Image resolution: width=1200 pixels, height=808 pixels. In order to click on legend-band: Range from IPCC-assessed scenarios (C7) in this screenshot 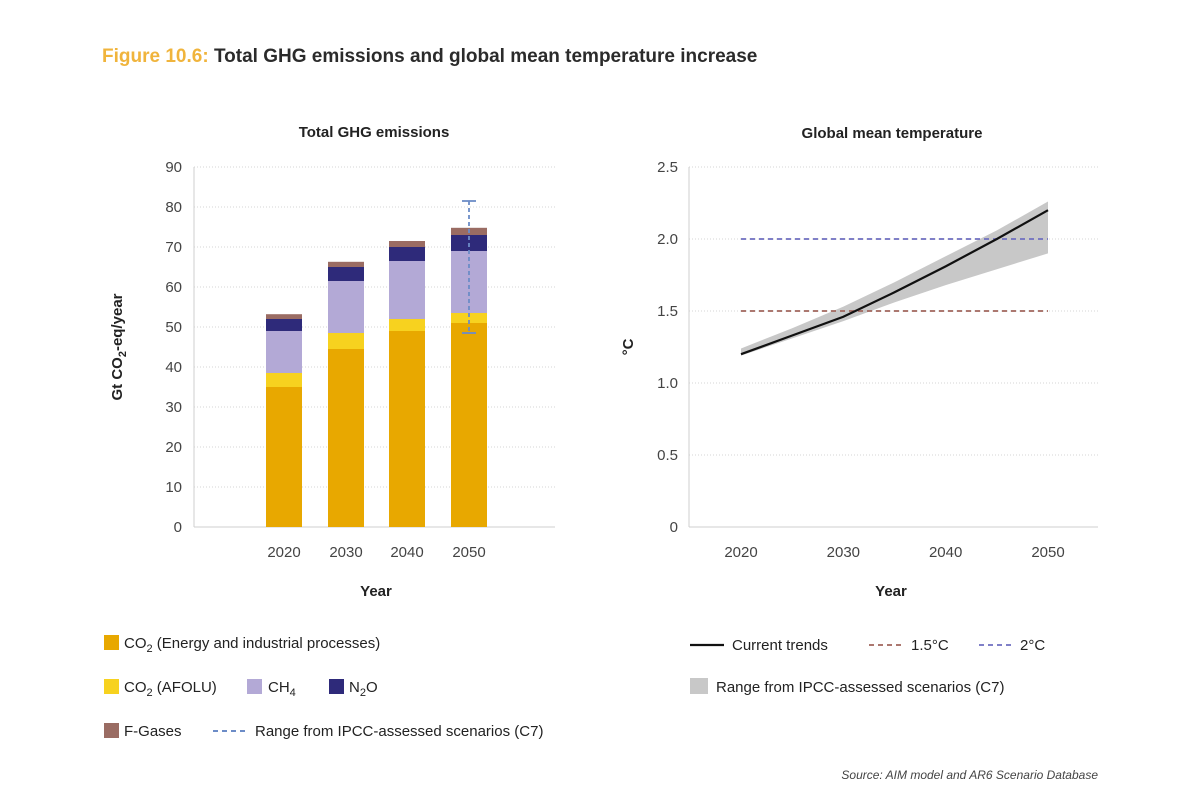, I will do `click(860, 687)`.